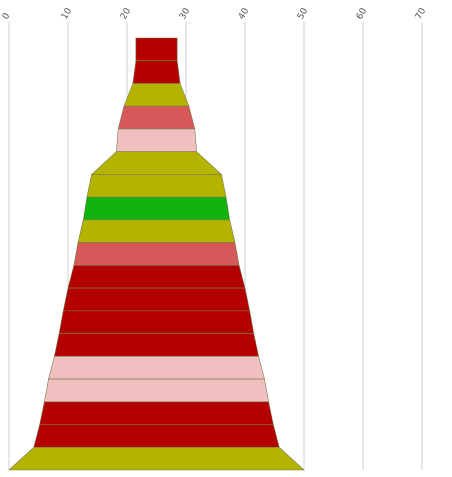 The height and width of the screenshot is (477, 452). What do you see at coordinates (244, 13) in the screenshot?
I see `x-tick-label-40: 40` at bounding box center [244, 13].